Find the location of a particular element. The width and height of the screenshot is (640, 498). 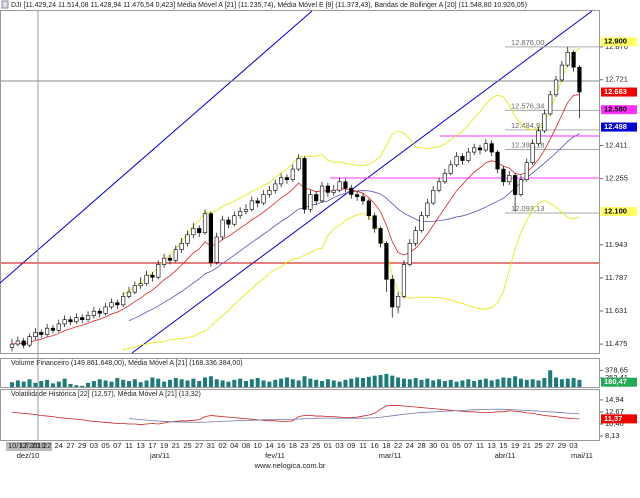

x-tick-label: 09 is located at coordinates (351, 445).